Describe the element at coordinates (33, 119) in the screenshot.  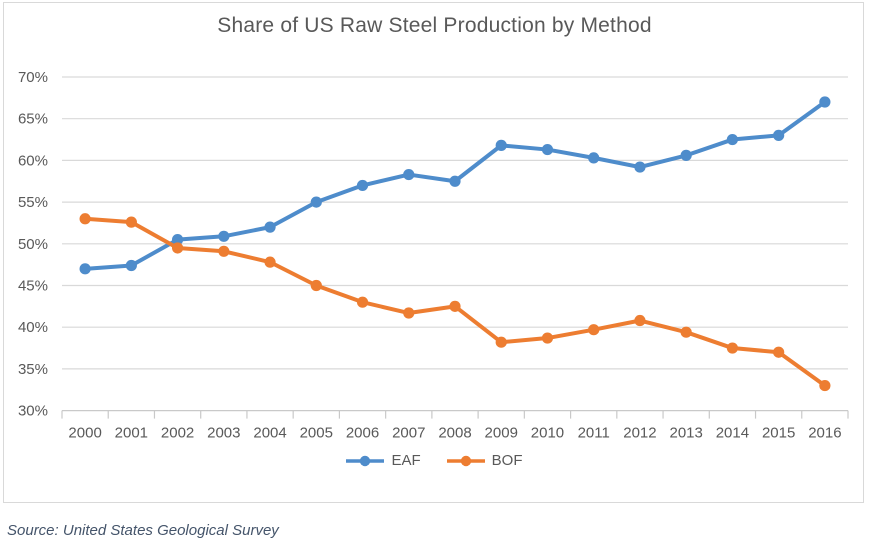
I see `svg-text: 65%` at that location.